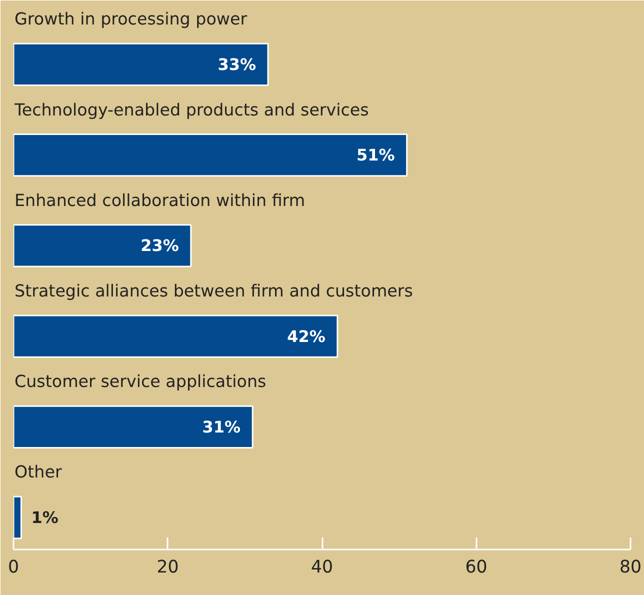 The width and height of the screenshot is (644, 595). I want to click on data-label: 42%, so click(306, 336).